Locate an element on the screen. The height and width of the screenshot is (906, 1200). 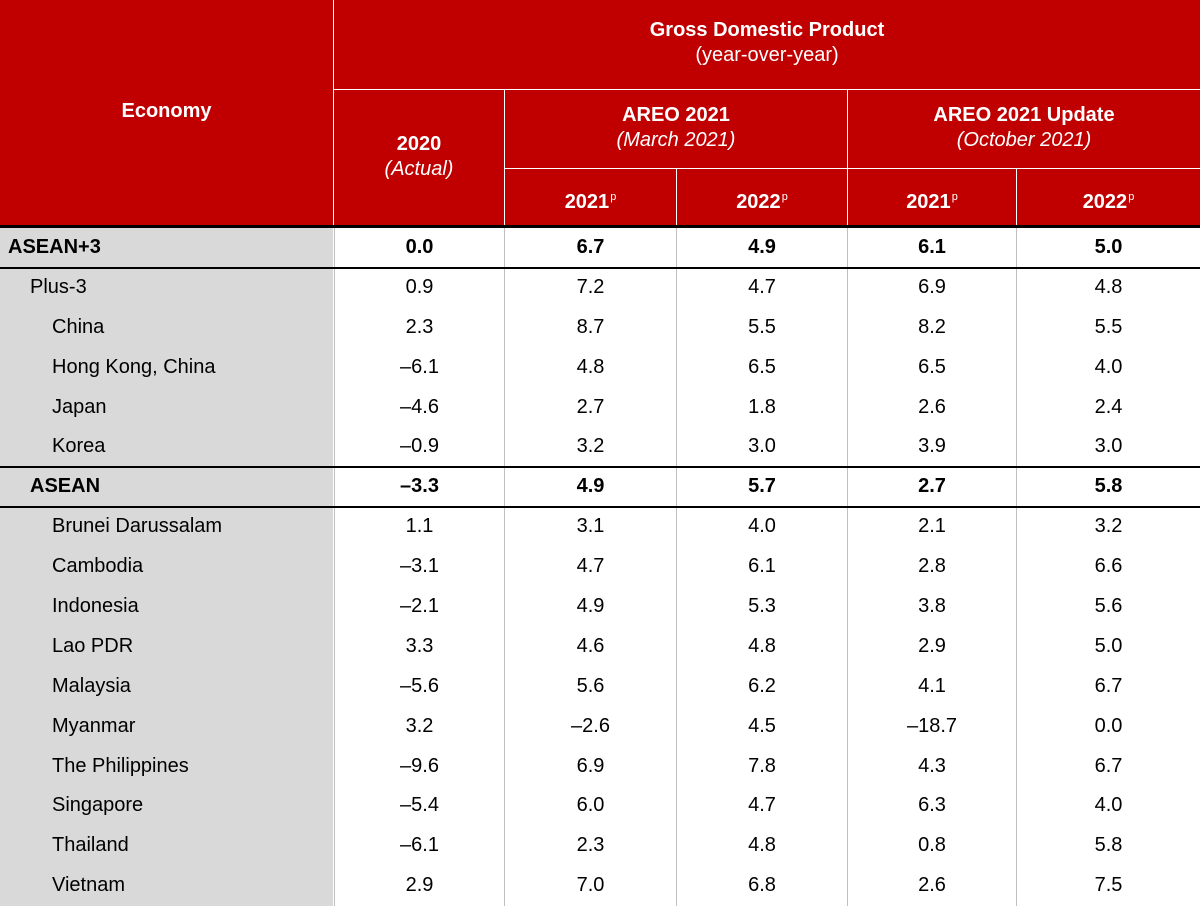
gdp-value-cell: 3.1 is located at coordinates (590, 527).